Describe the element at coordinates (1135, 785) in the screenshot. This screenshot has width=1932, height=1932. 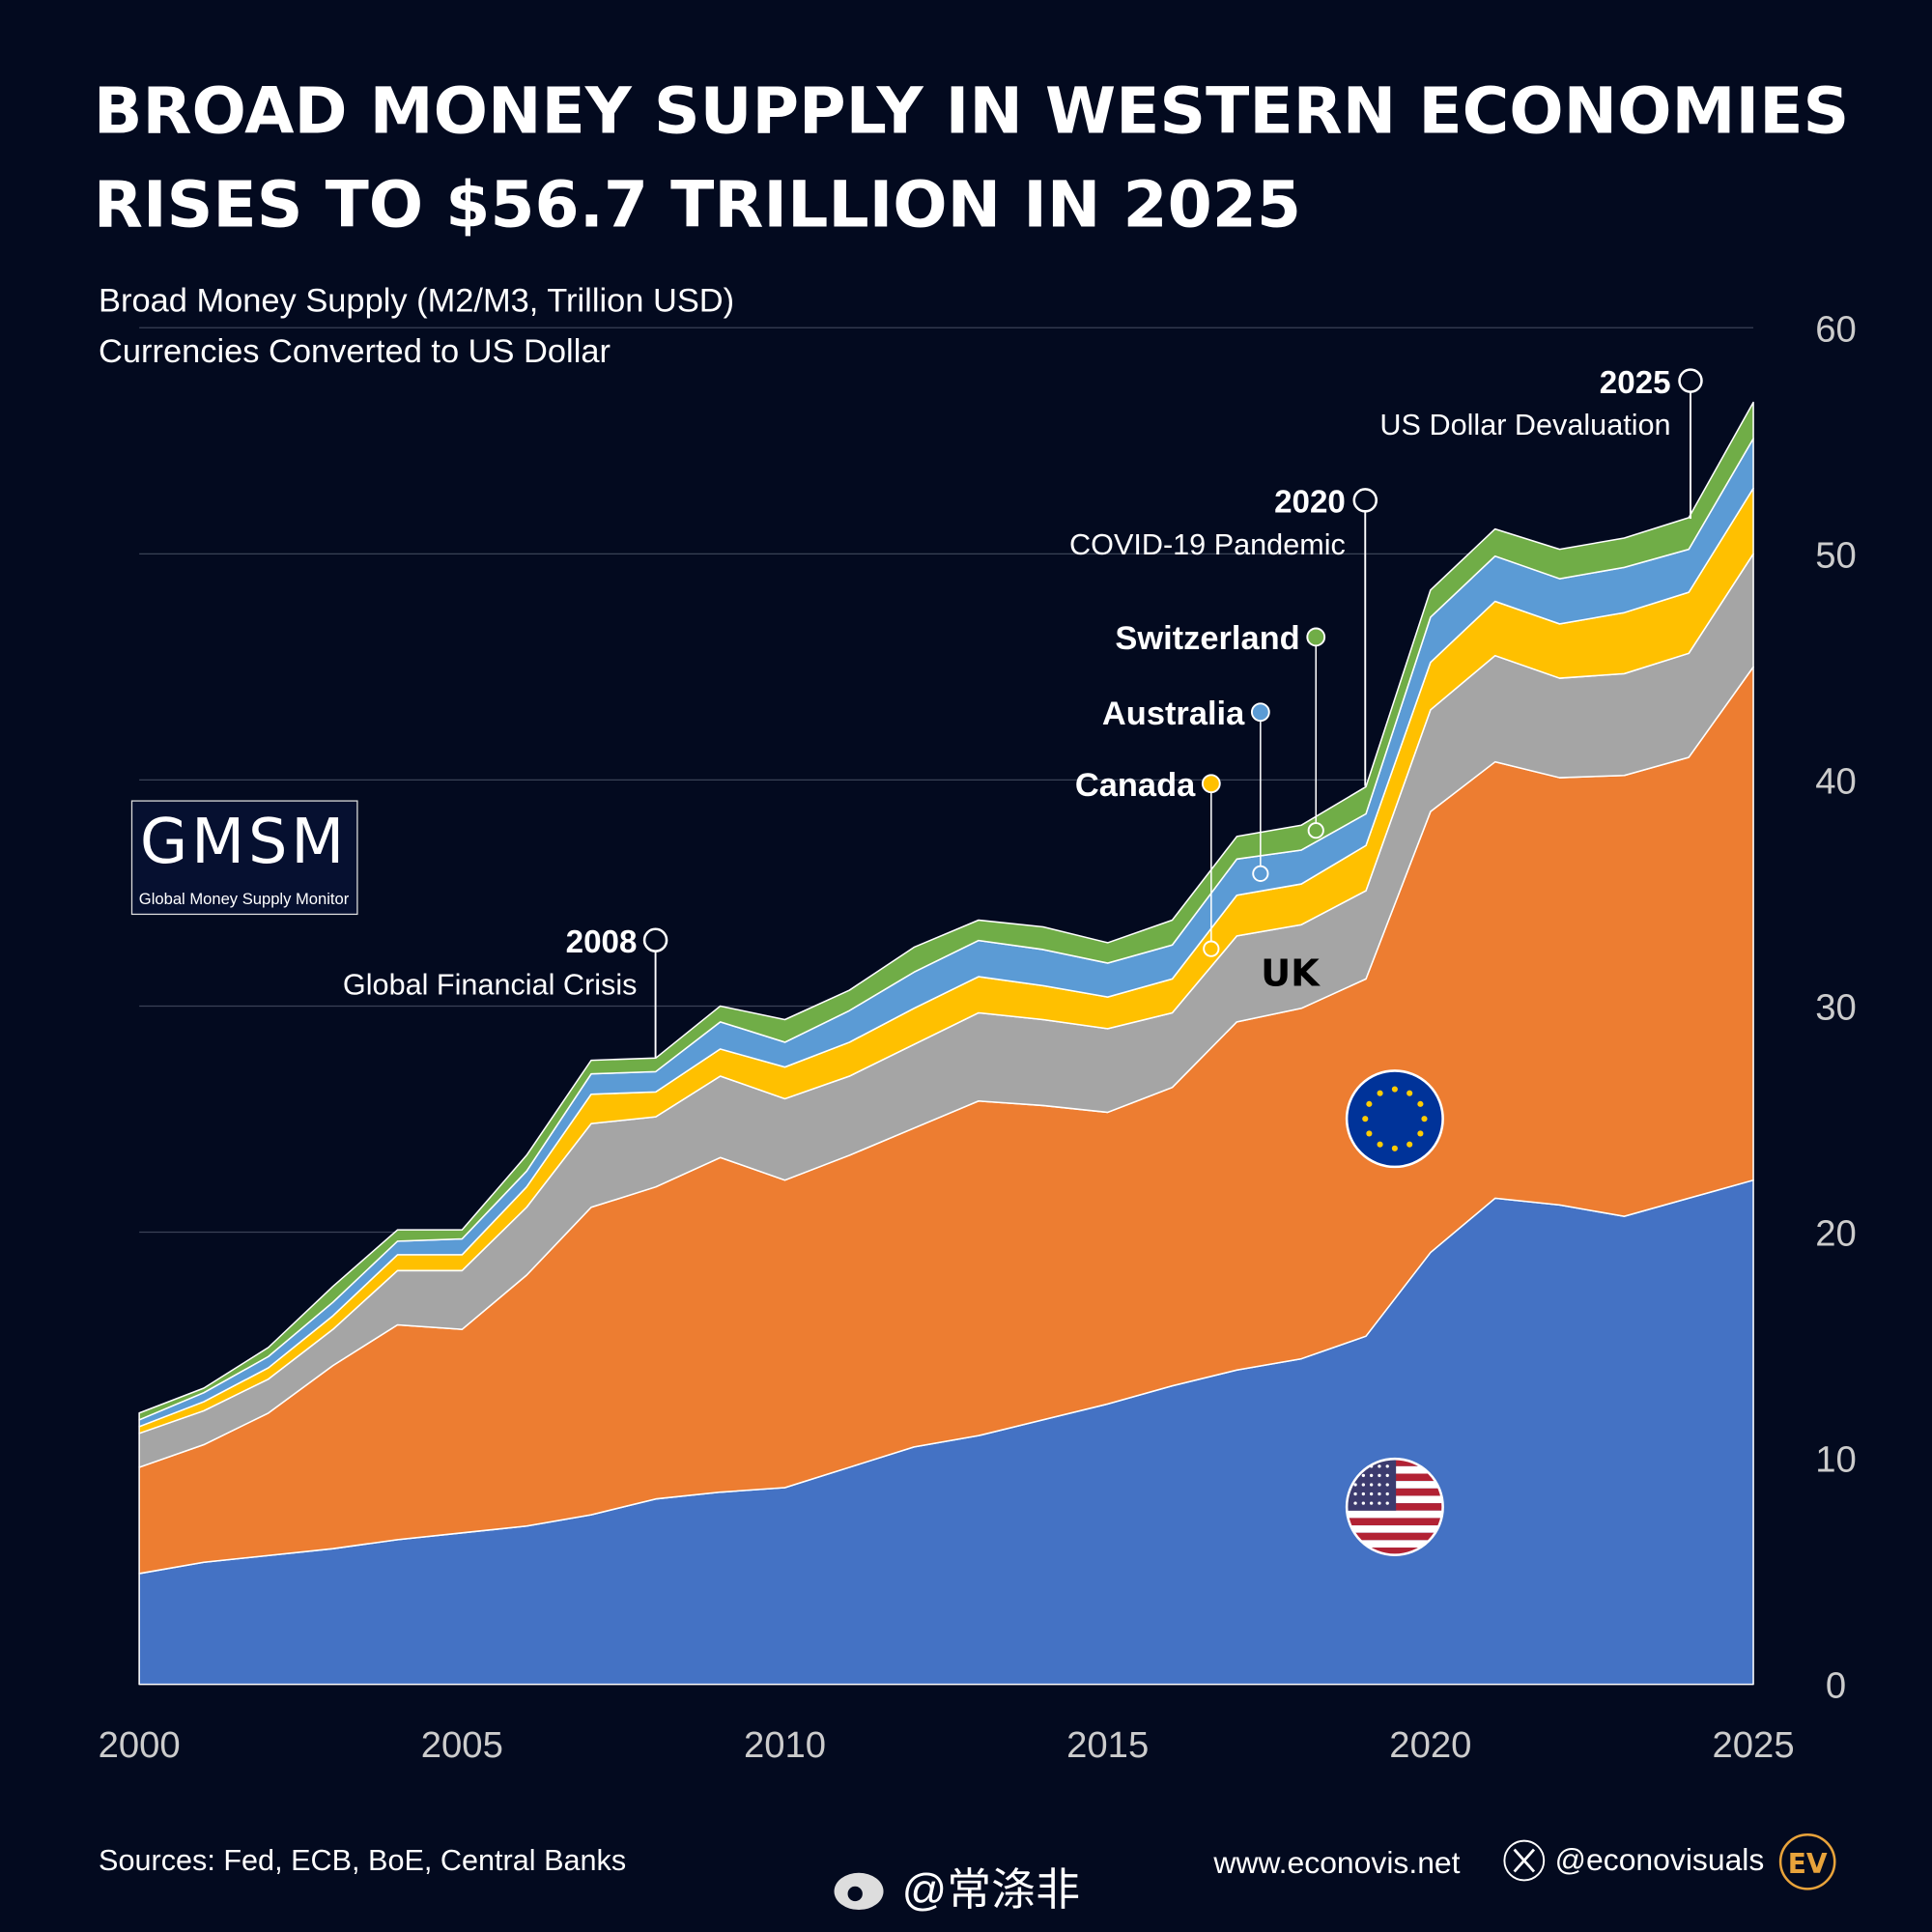
I see `series-label-canada: Canada` at that location.